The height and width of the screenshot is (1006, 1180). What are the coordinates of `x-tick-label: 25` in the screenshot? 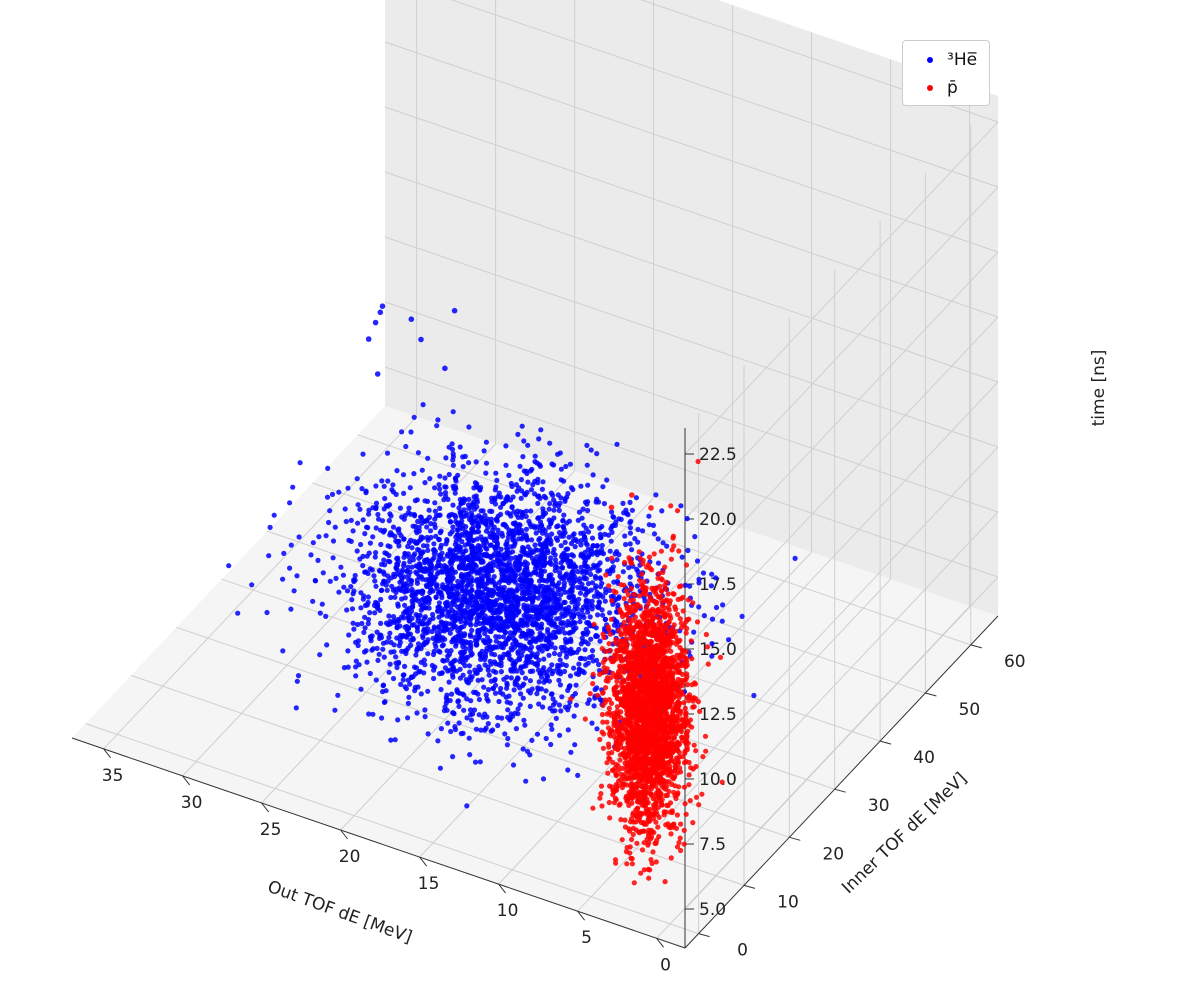 It's located at (271, 830).